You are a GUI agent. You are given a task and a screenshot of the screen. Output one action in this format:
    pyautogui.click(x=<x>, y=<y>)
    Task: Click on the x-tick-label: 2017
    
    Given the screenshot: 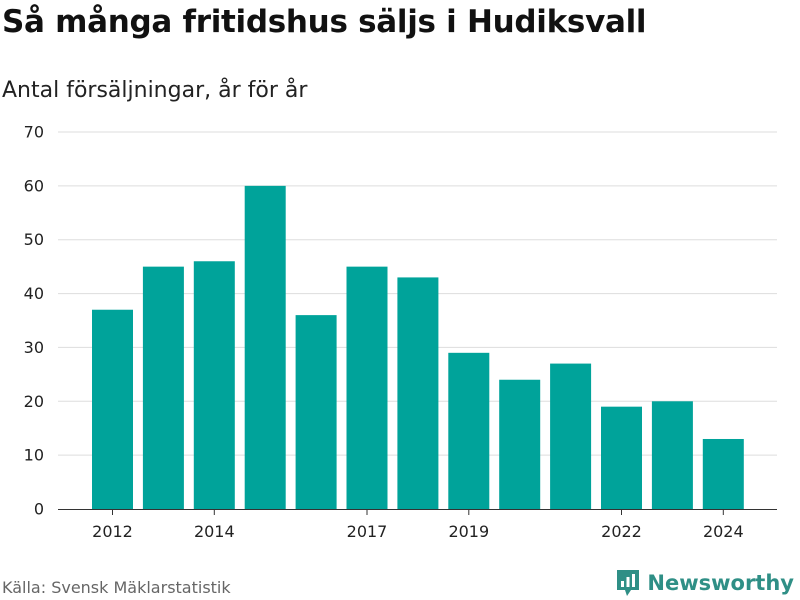 What is the action you would take?
    pyautogui.click(x=367, y=531)
    